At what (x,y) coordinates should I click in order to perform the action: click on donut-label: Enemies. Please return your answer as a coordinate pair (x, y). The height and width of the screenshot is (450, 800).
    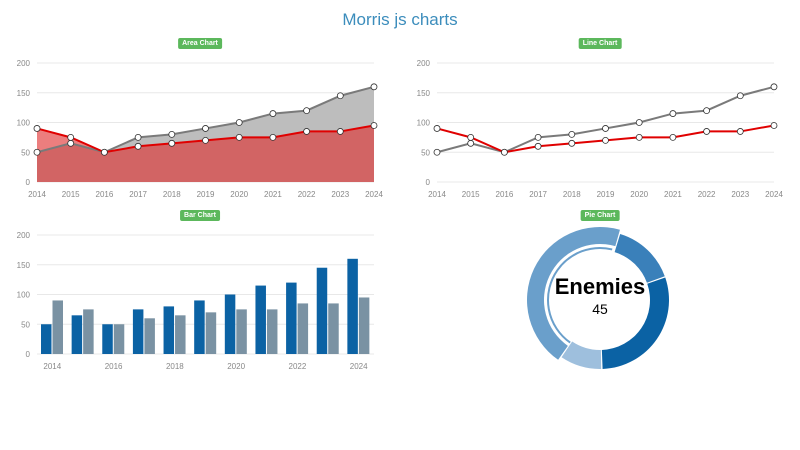
    Looking at the image, I should click on (600, 286).